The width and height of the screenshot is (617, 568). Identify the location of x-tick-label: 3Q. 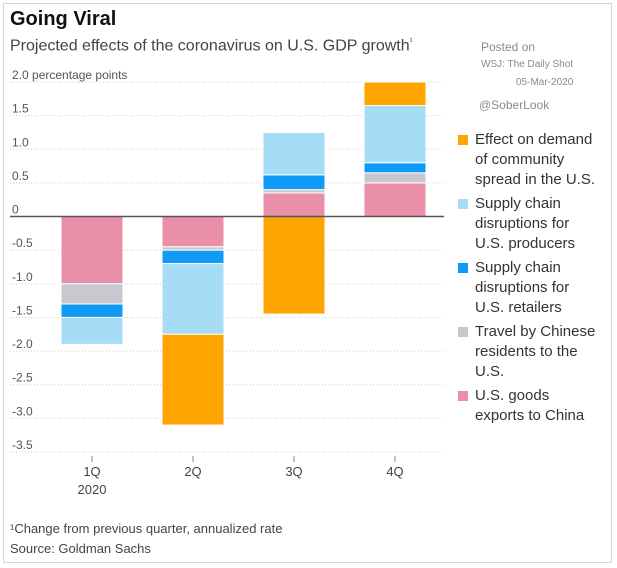
(293, 471).